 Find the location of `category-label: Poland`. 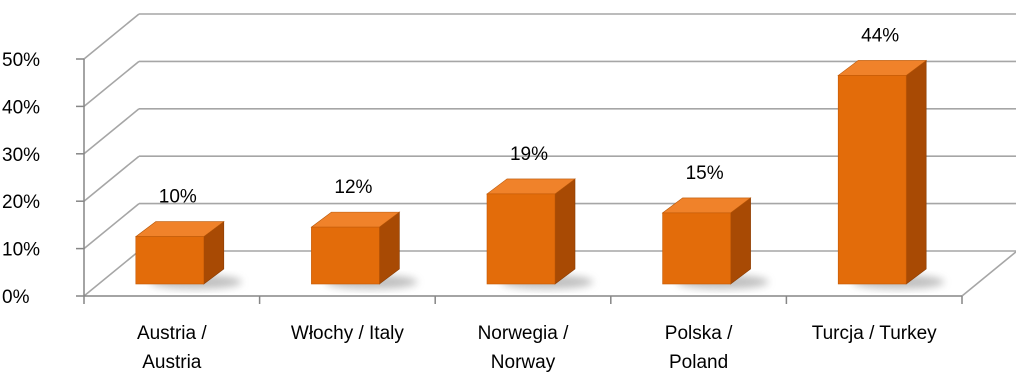

category-label: Poland is located at coordinates (698, 362).